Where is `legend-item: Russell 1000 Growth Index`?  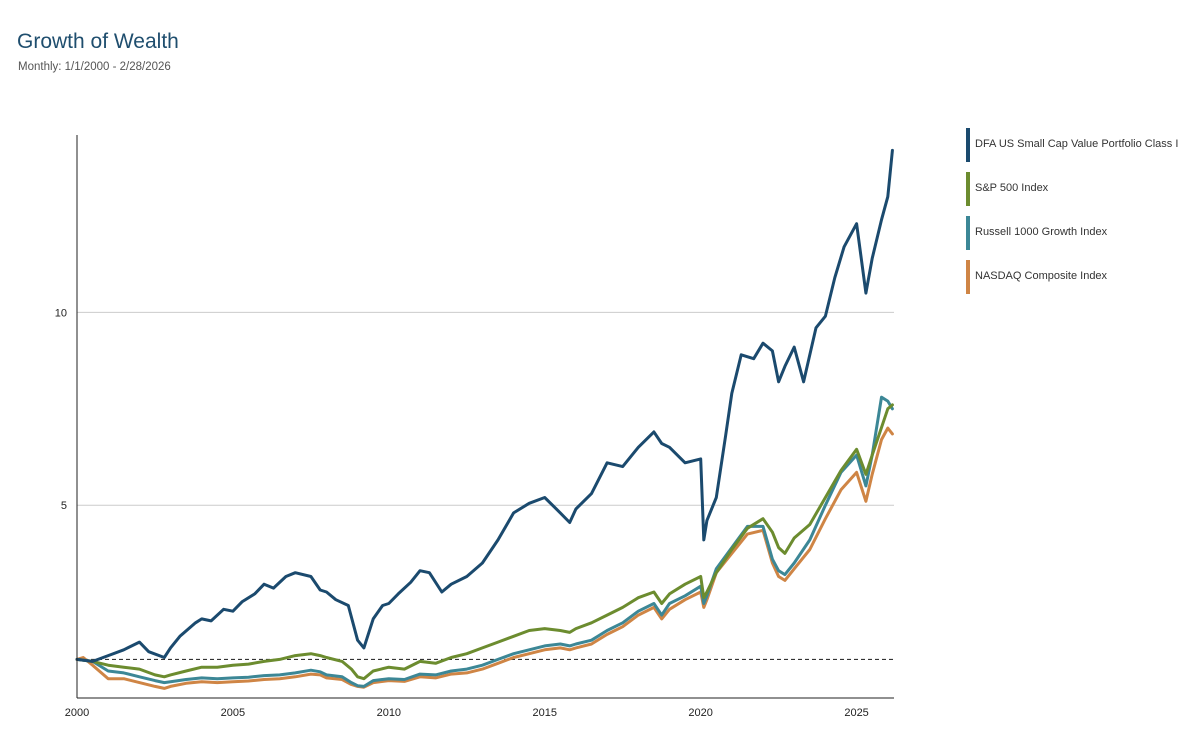 legend-item: Russell 1000 Growth Index is located at coordinates (1081, 233).